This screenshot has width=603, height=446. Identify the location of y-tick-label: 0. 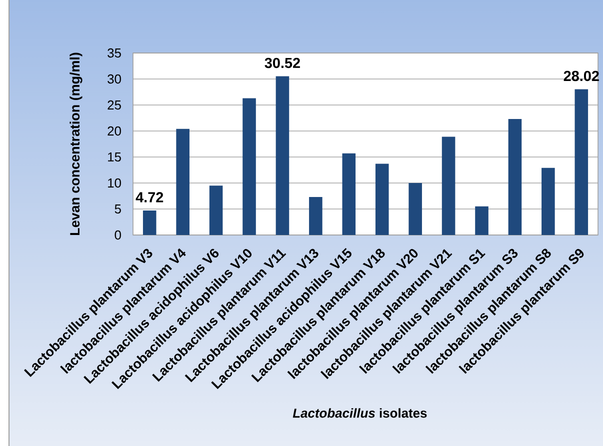
(117, 235).